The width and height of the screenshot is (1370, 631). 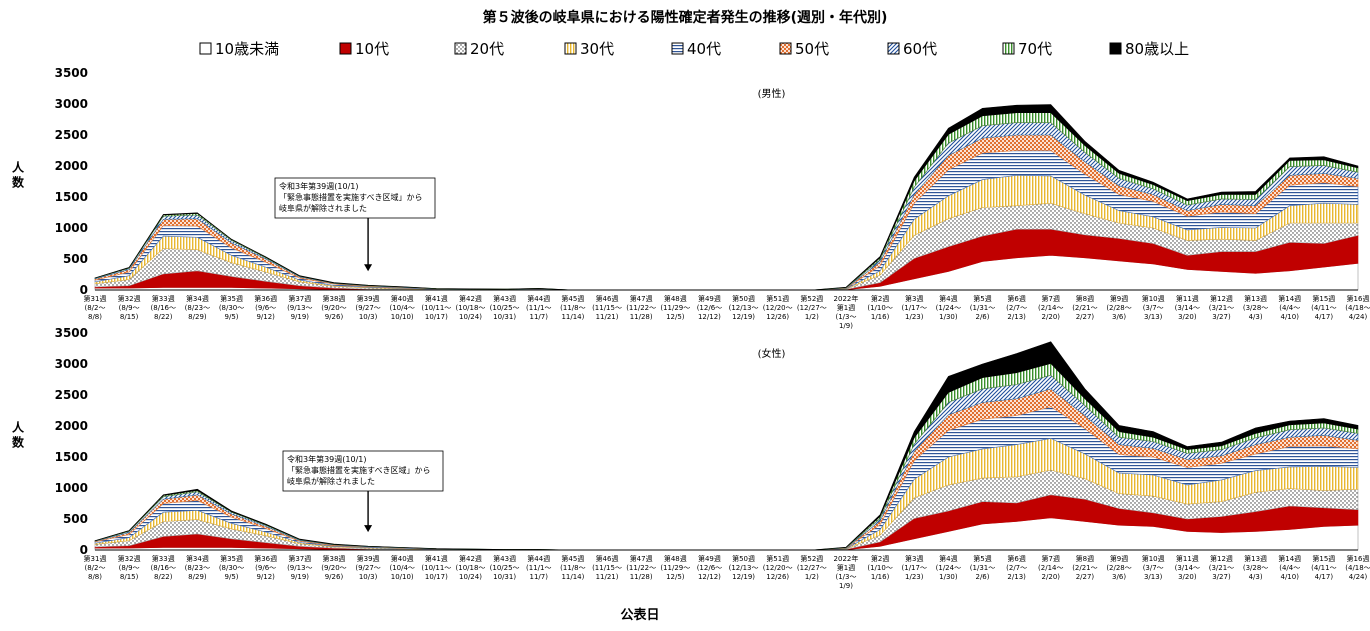 What do you see at coordinates (982, 307) in the screenshot?
I see `x-tick-label-26: 第5週(1/31～ 2/6)` at bounding box center [982, 307].